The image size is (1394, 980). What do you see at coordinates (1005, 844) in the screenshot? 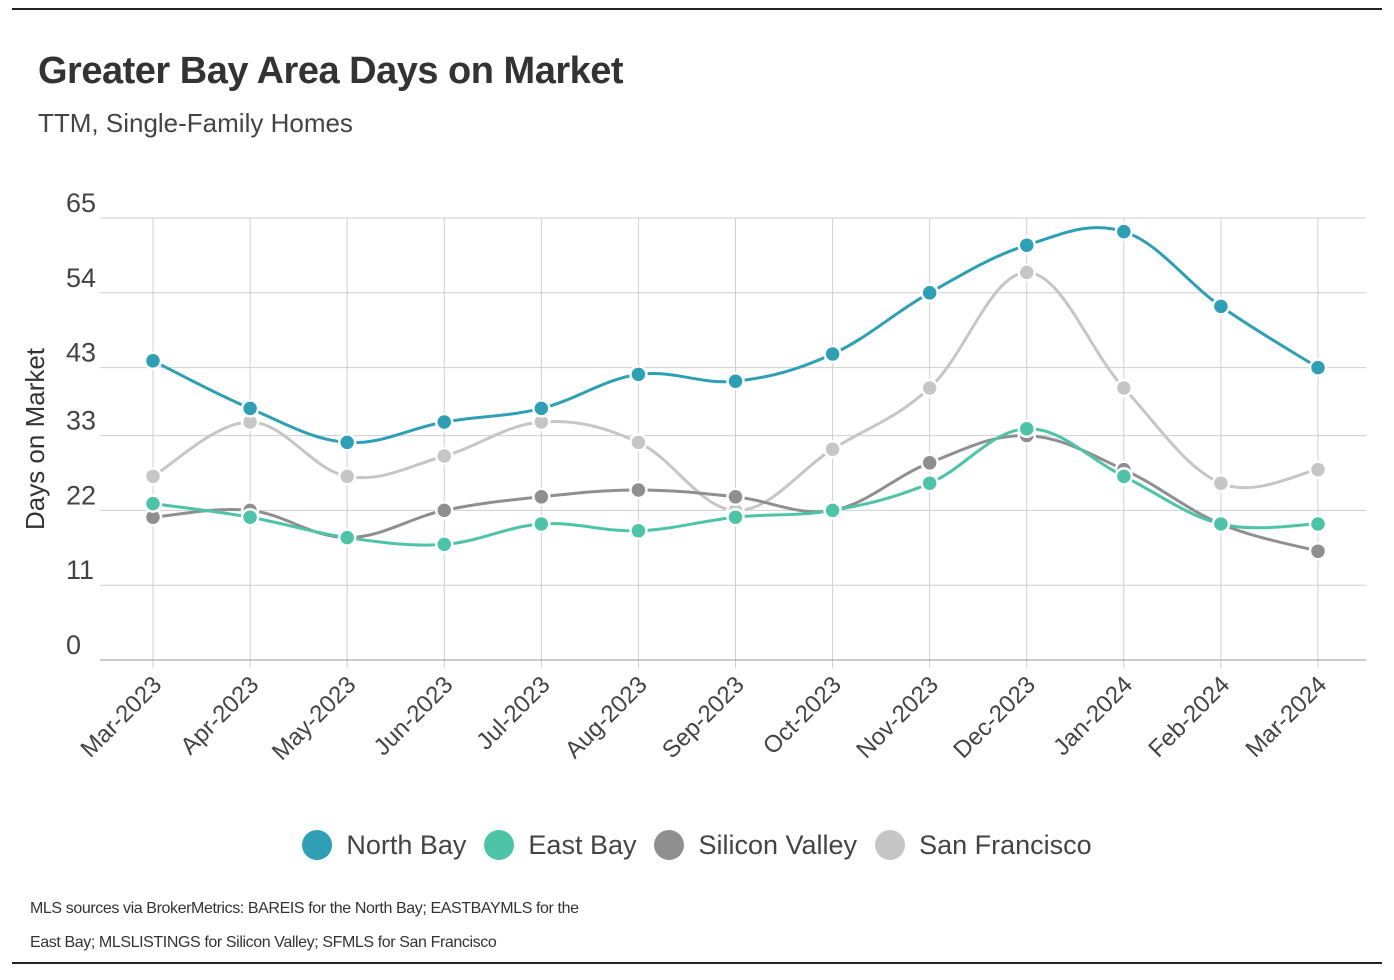
I see `legend-label: San Francisco` at bounding box center [1005, 844].